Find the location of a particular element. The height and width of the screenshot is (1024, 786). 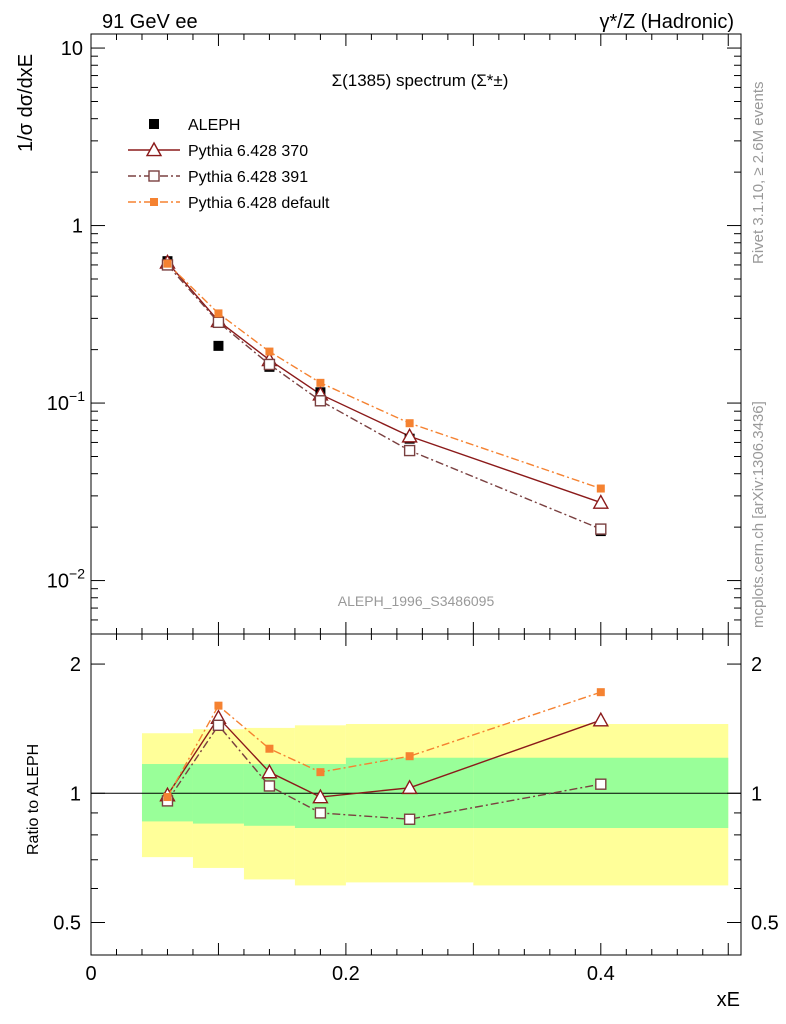

x-axis-label: xE is located at coordinates (728, 1000).